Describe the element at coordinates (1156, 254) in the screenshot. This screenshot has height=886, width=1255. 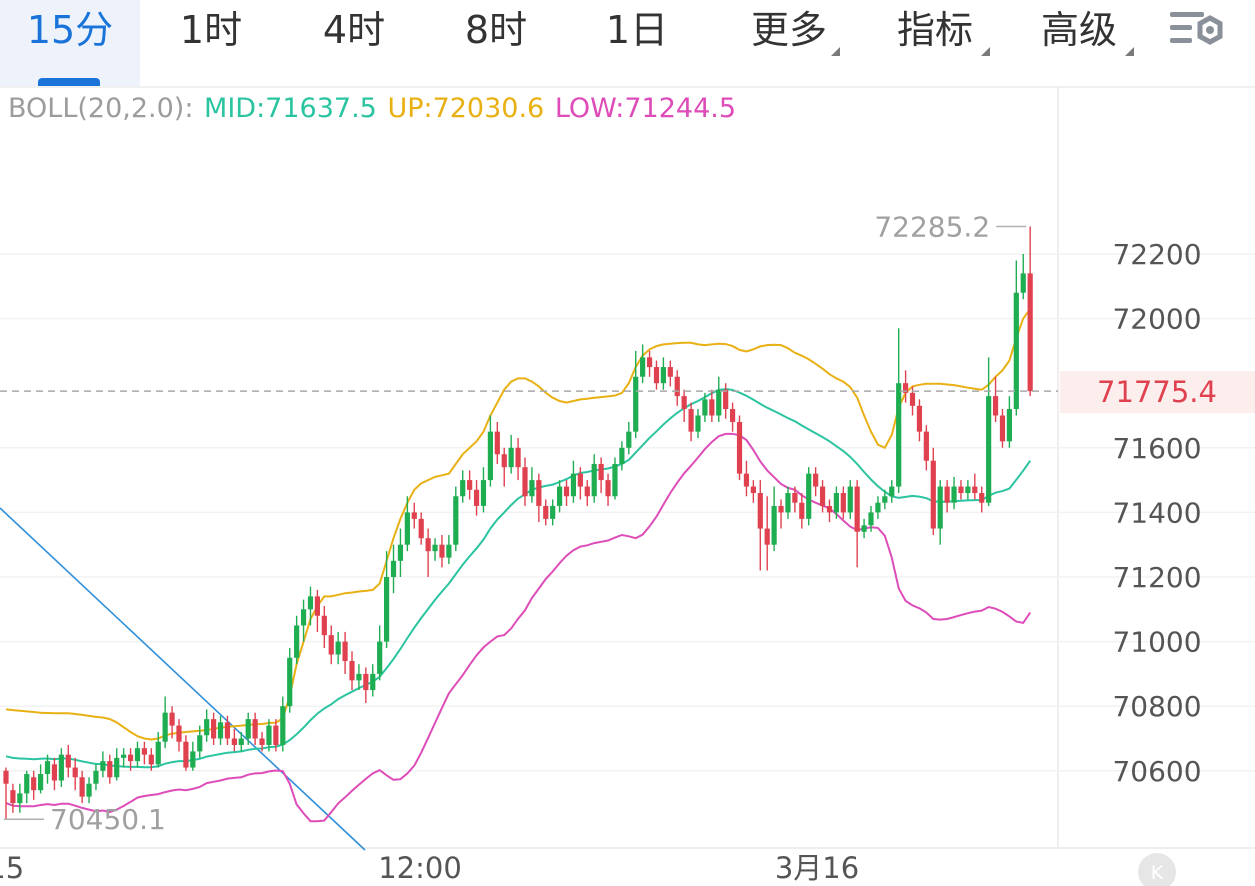
I see `y-tick-label: 72200` at that location.